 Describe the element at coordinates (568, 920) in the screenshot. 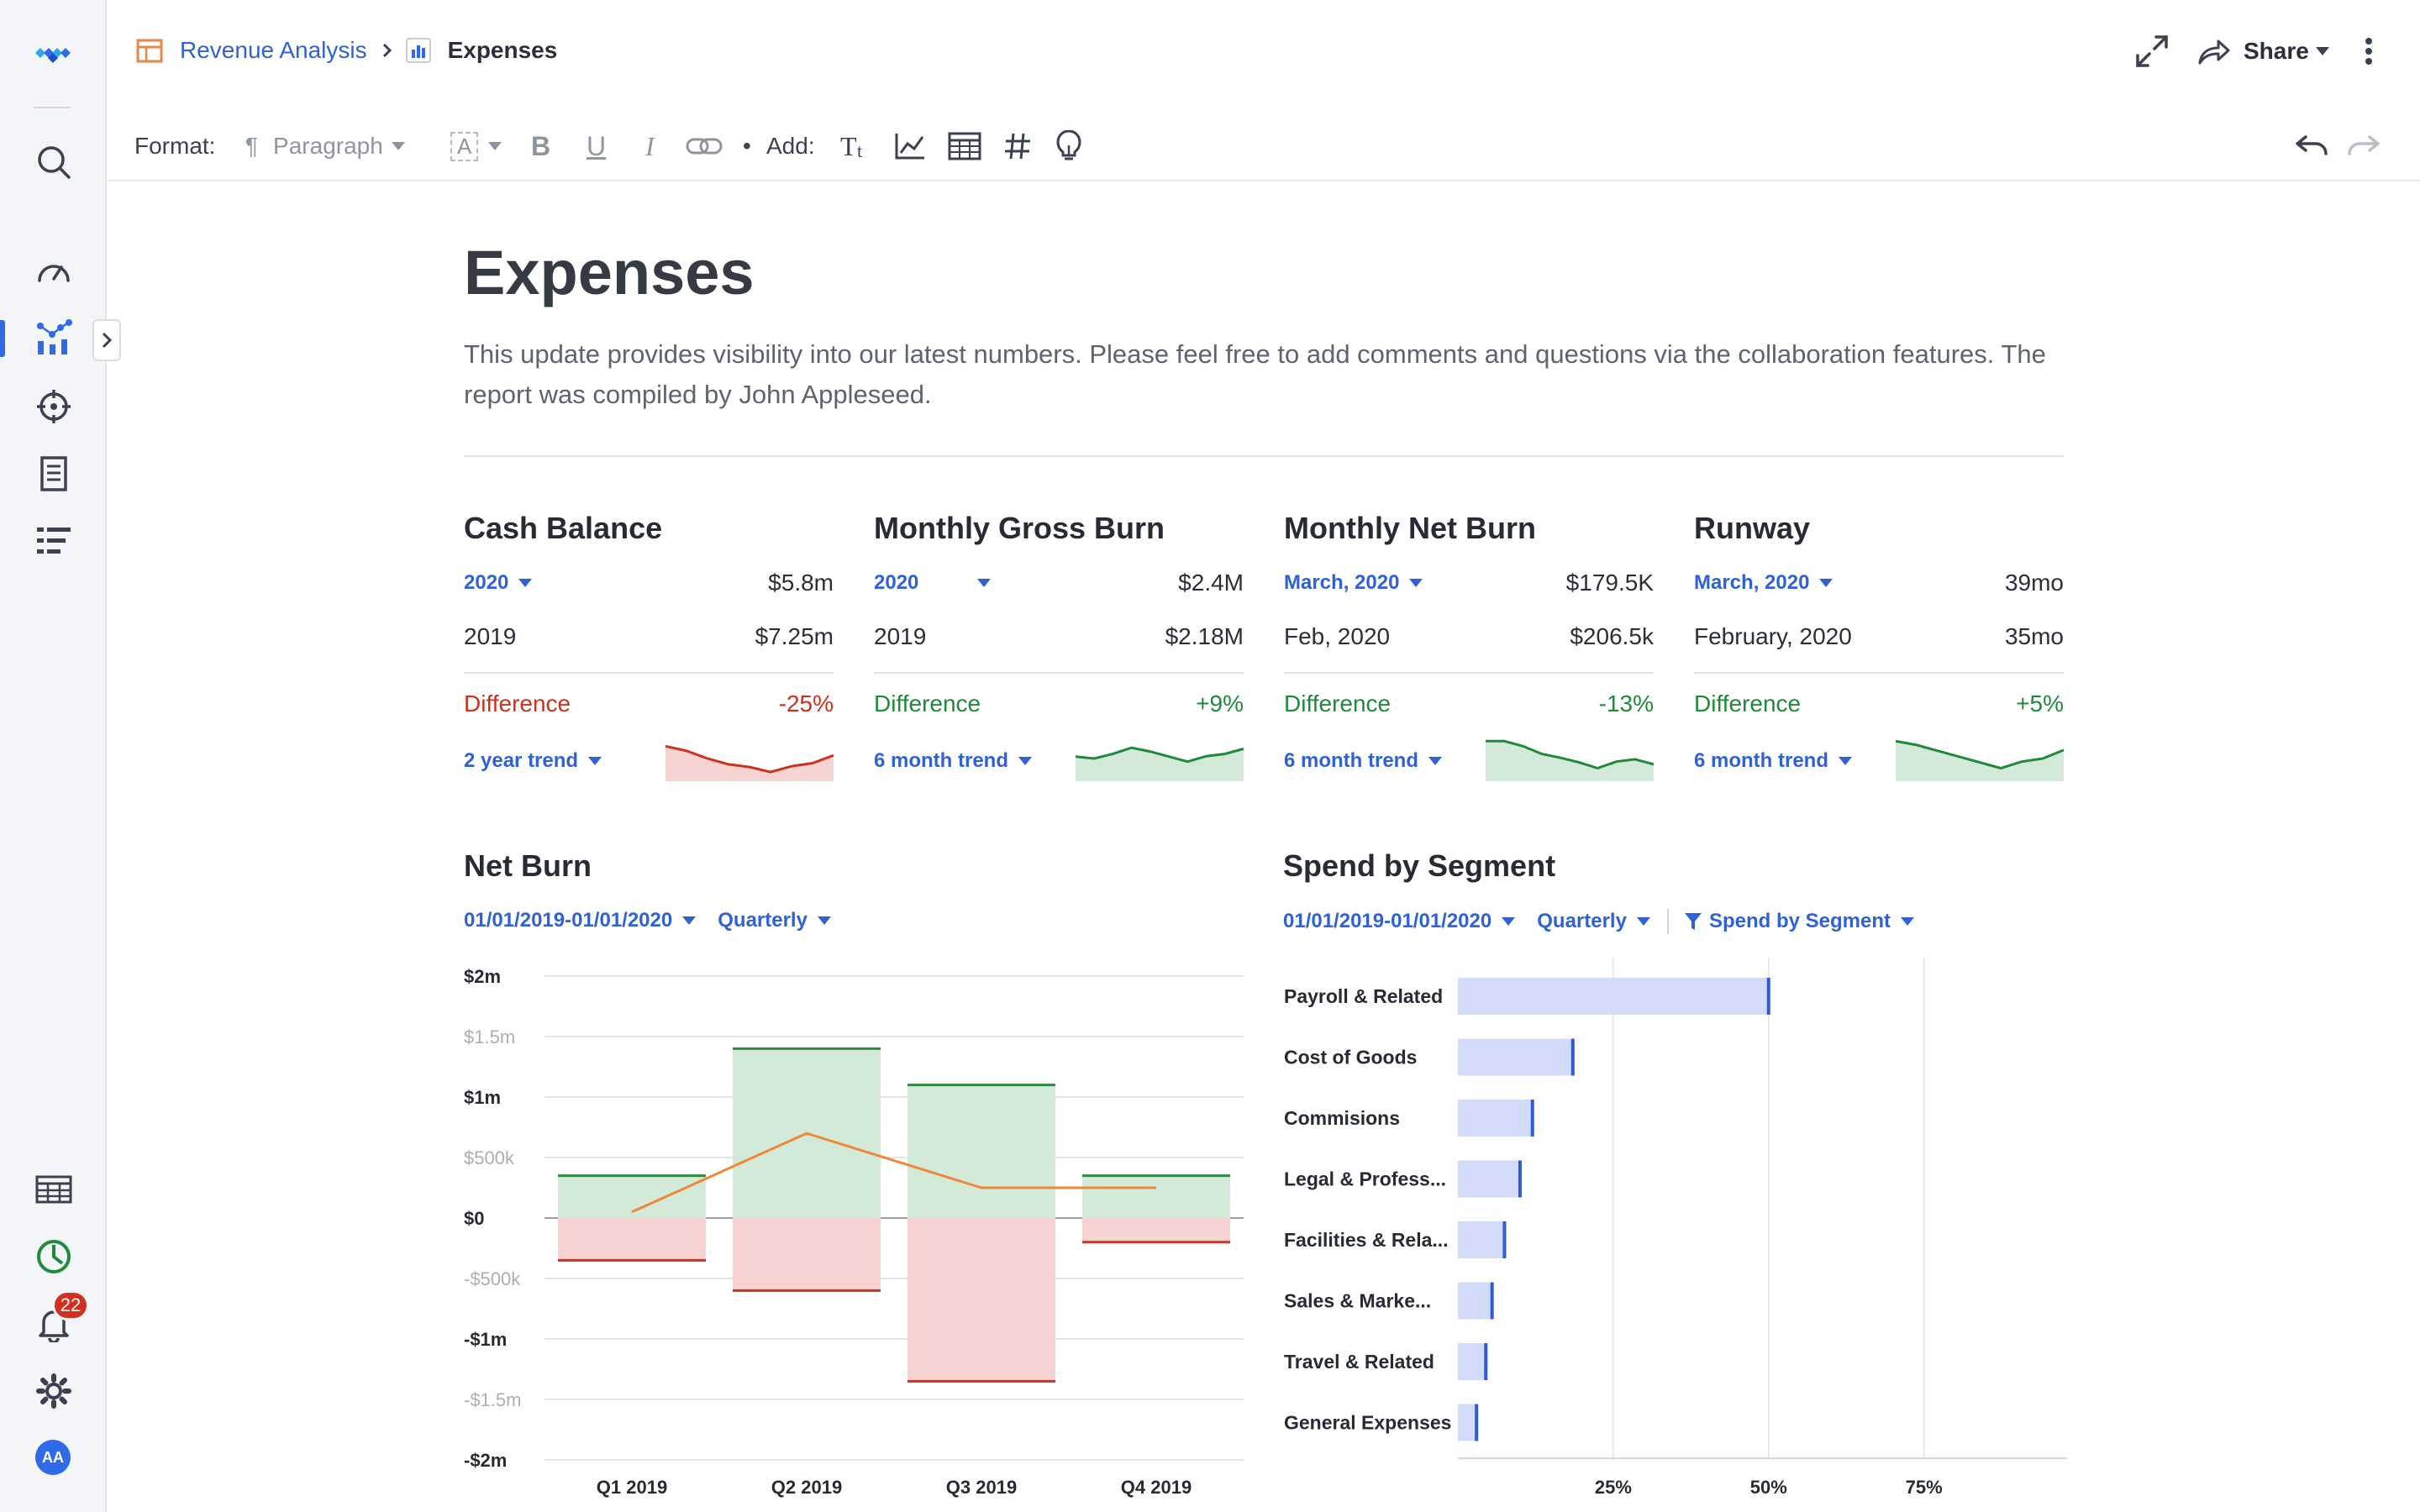

I see `net-burn-date-range: 01/01/2019-01/01/2020` at that location.